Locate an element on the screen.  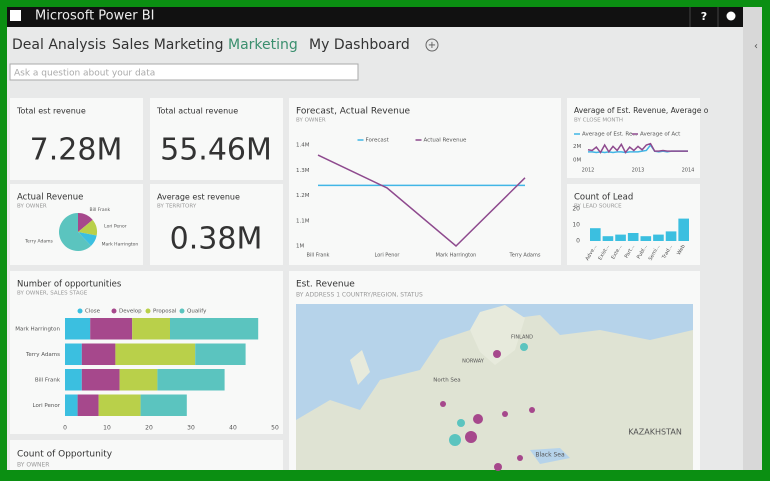
y-tick-label: 1M is located at coordinates (300, 247).